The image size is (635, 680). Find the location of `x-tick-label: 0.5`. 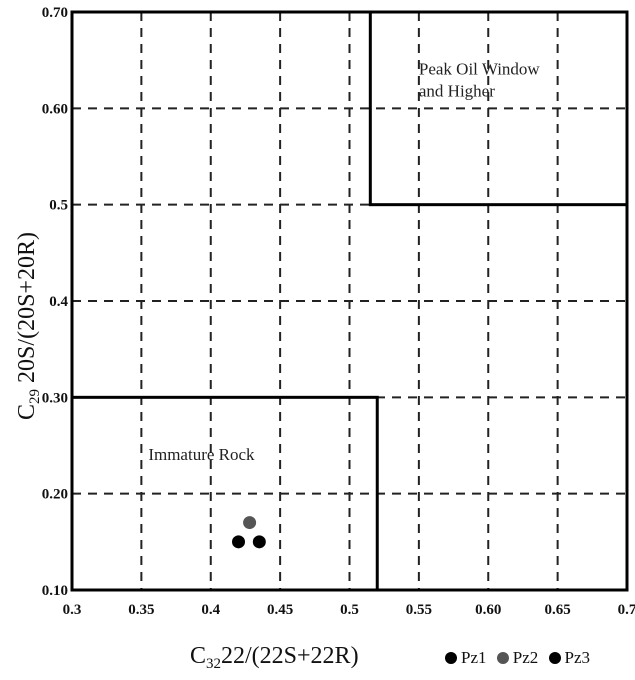

x-tick-label: 0.5 is located at coordinates (349, 610).